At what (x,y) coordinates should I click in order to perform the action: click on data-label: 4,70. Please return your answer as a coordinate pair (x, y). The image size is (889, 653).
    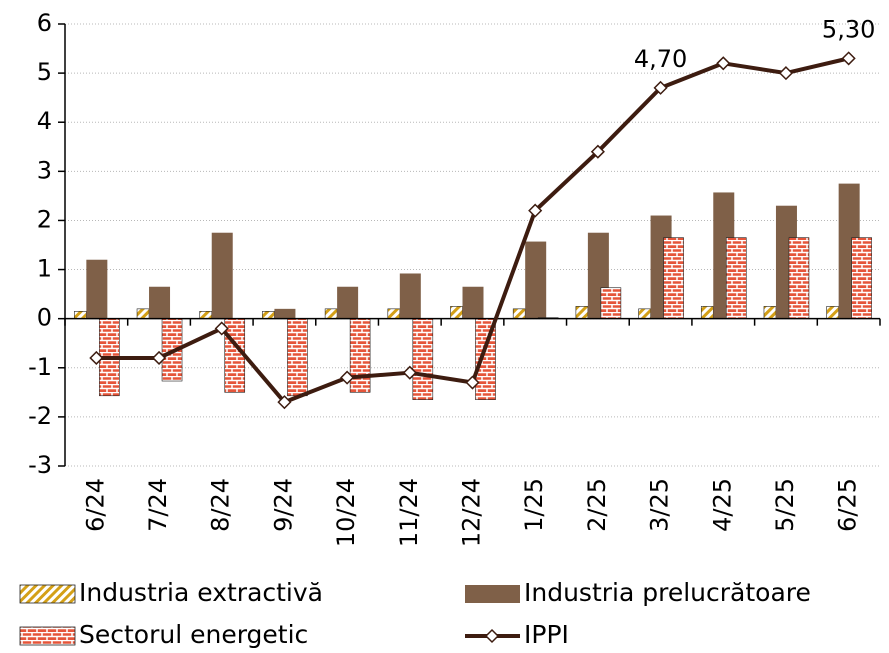
    Looking at the image, I should click on (660, 59).